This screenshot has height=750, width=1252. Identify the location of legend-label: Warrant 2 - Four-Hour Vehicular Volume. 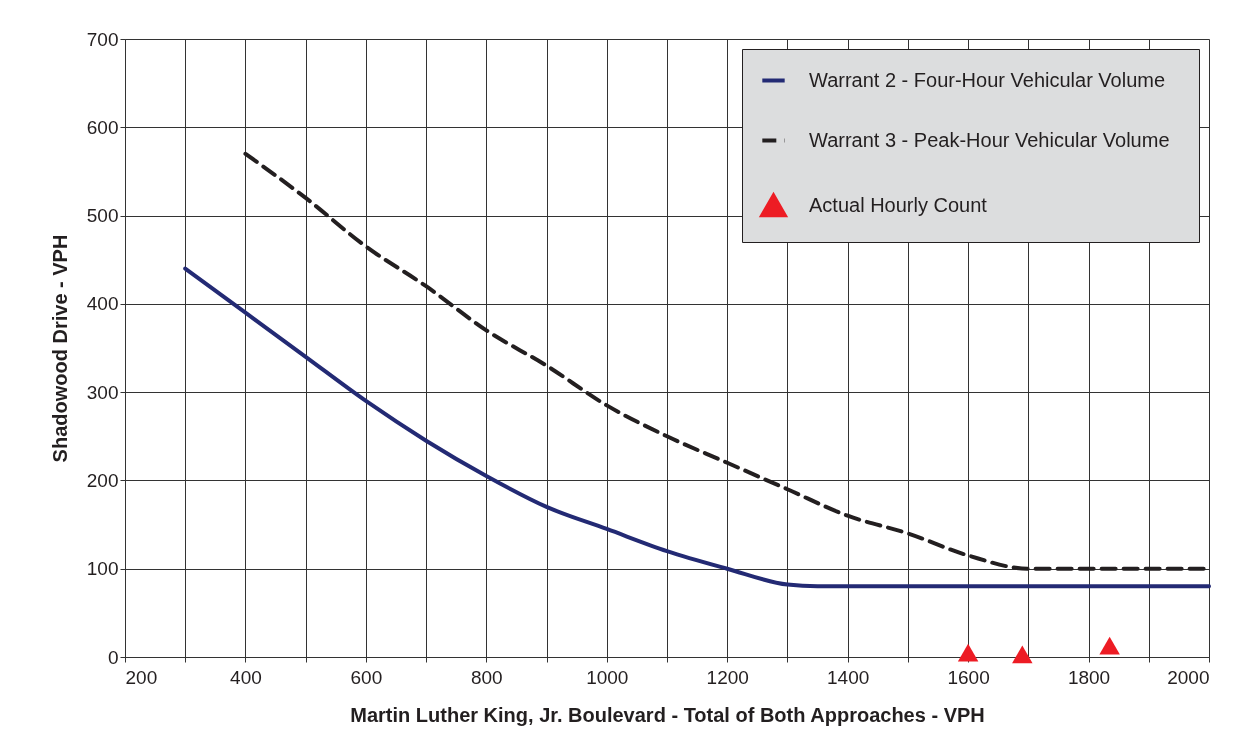
(987, 79).